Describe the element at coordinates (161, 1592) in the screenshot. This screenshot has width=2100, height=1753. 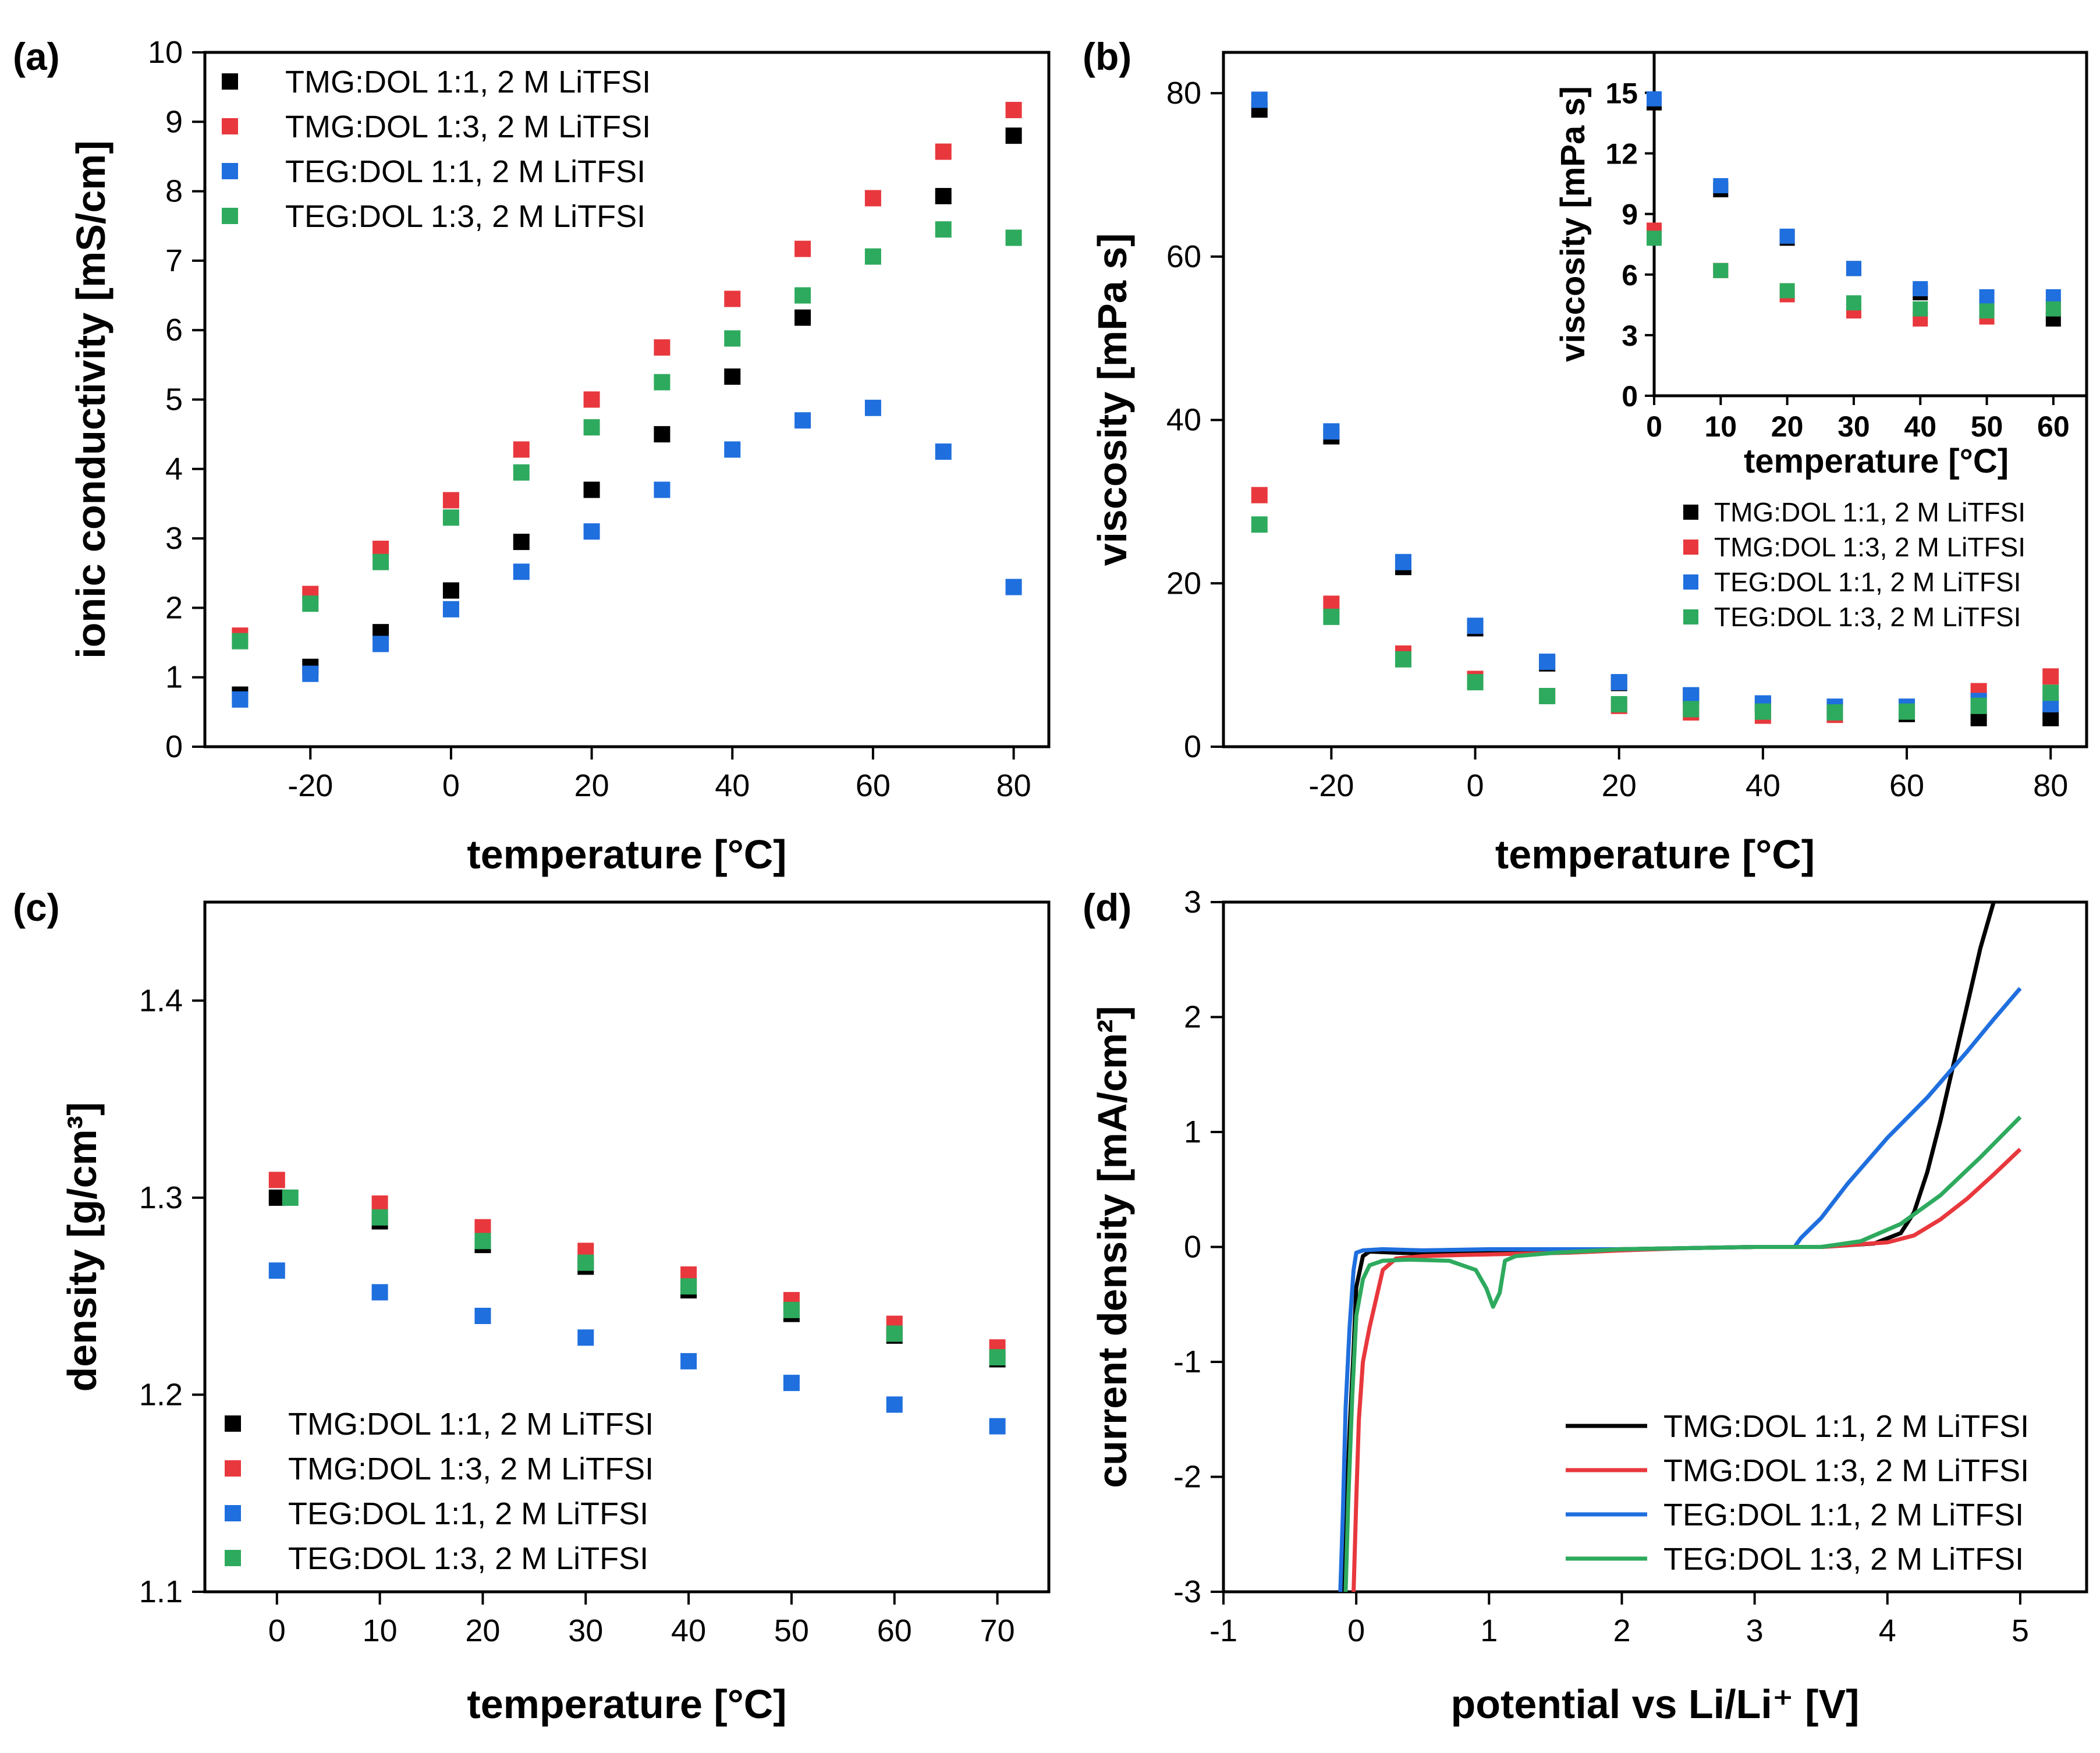
I see `y-tick-label: 1.1` at that location.